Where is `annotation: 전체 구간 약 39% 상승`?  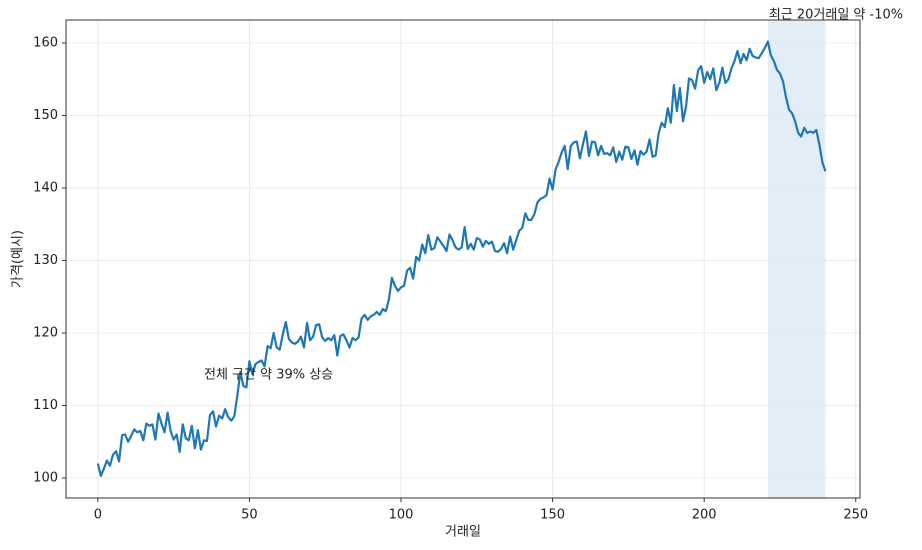 annotation: 전체 구간 약 39% 상승 is located at coordinates (268, 375).